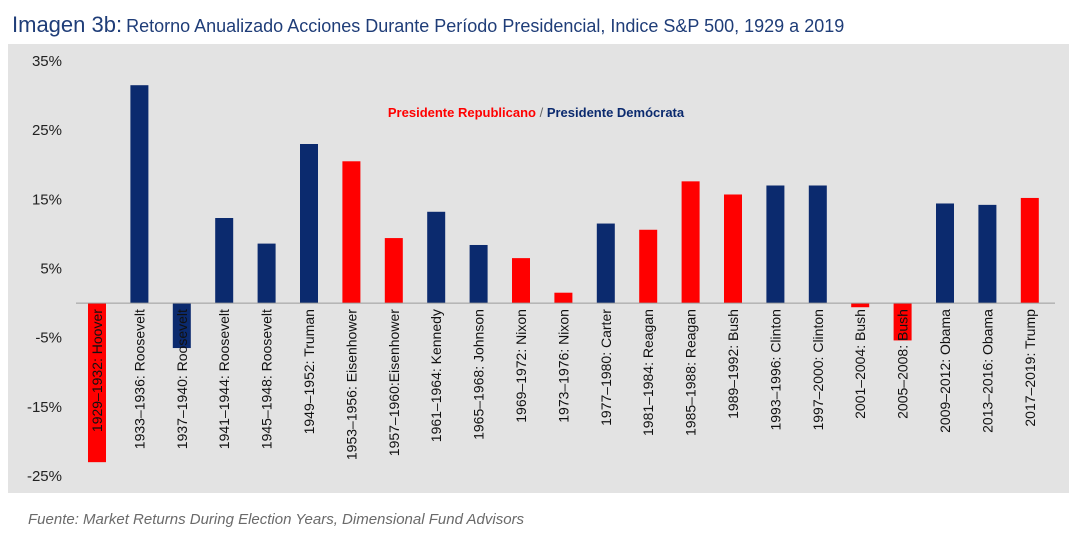 This screenshot has height=539, width=1078. What do you see at coordinates (563, 366) in the screenshot?
I see `category-label: 1973–1976: Nixon` at bounding box center [563, 366].